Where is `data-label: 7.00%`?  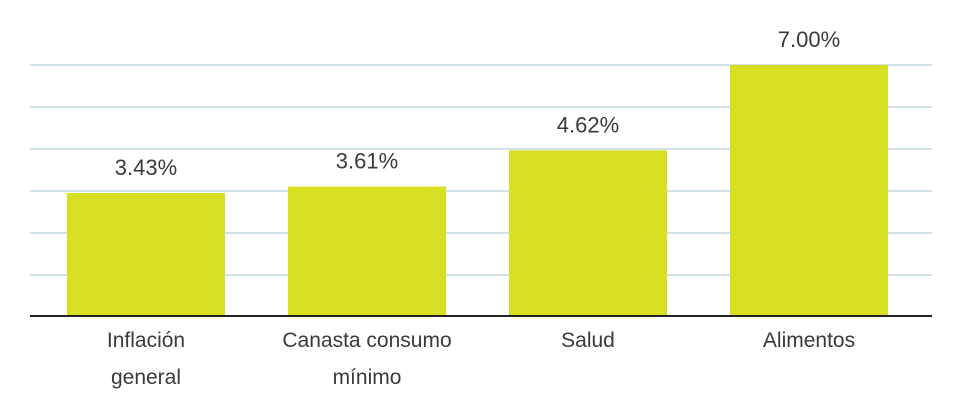 data-label: 7.00% is located at coordinates (809, 39).